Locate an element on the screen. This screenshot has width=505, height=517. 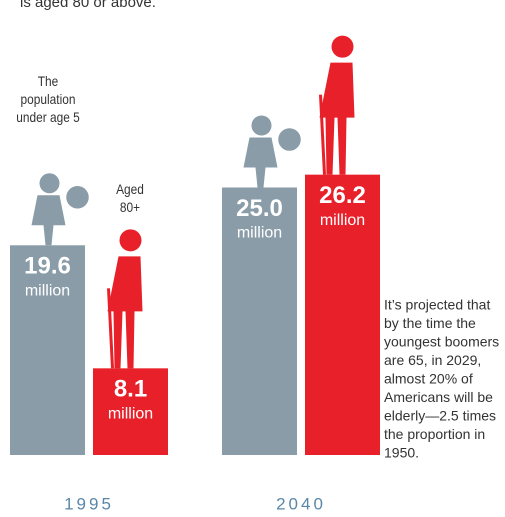
note-line: youngest boomers is located at coordinates (441, 342).